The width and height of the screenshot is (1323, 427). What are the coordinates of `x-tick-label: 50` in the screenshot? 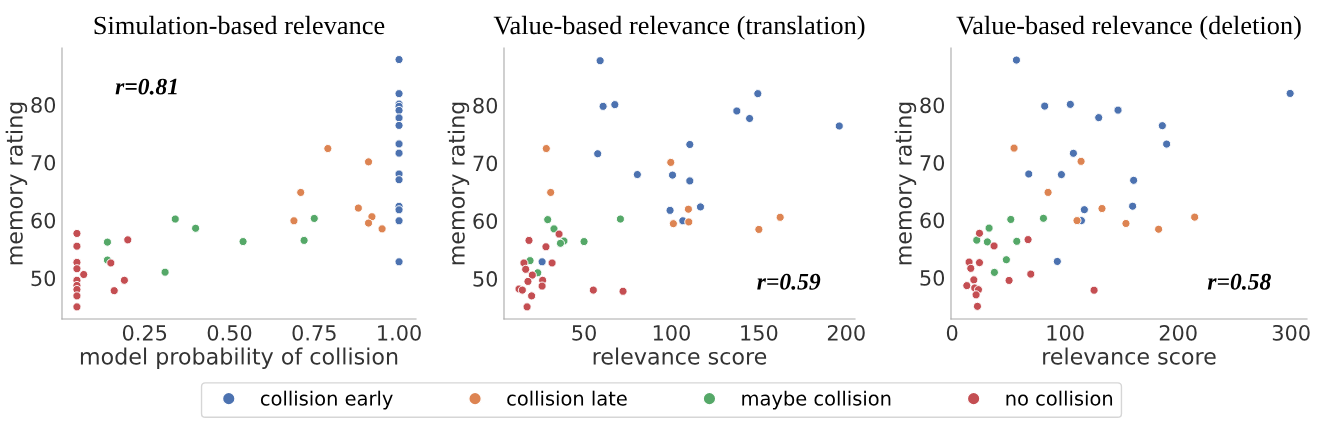 It's located at (584, 332).